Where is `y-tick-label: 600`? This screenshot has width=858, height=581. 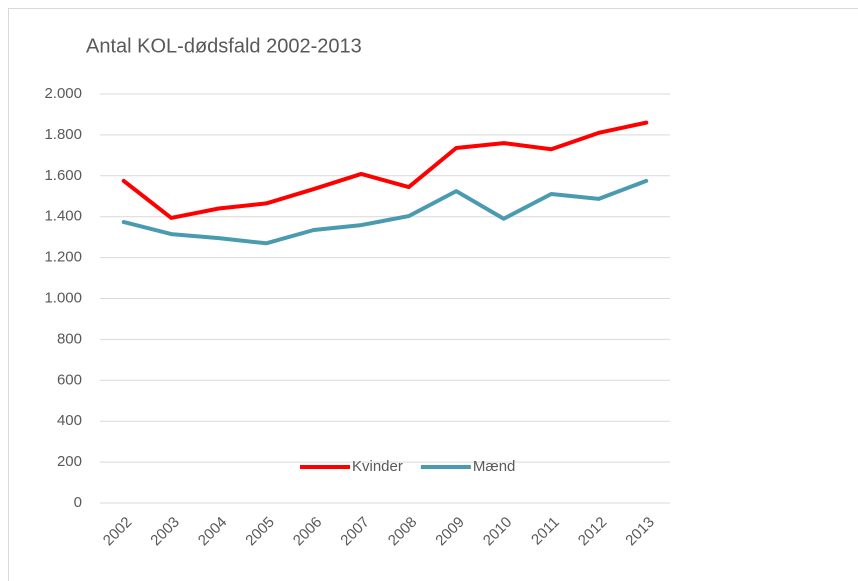
y-tick-label: 600 is located at coordinates (69, 379).